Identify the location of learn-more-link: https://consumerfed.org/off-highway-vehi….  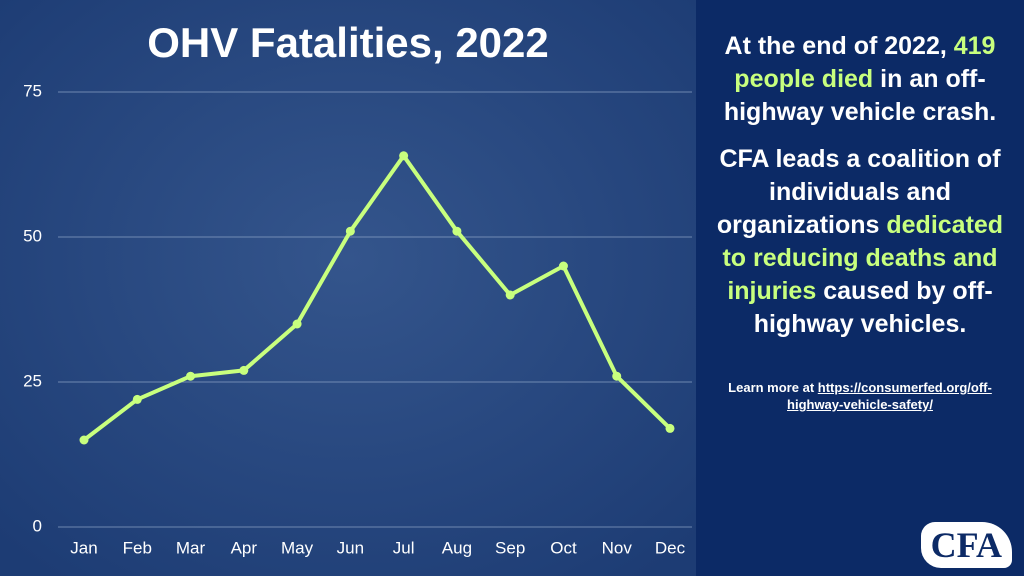
(889, 396).